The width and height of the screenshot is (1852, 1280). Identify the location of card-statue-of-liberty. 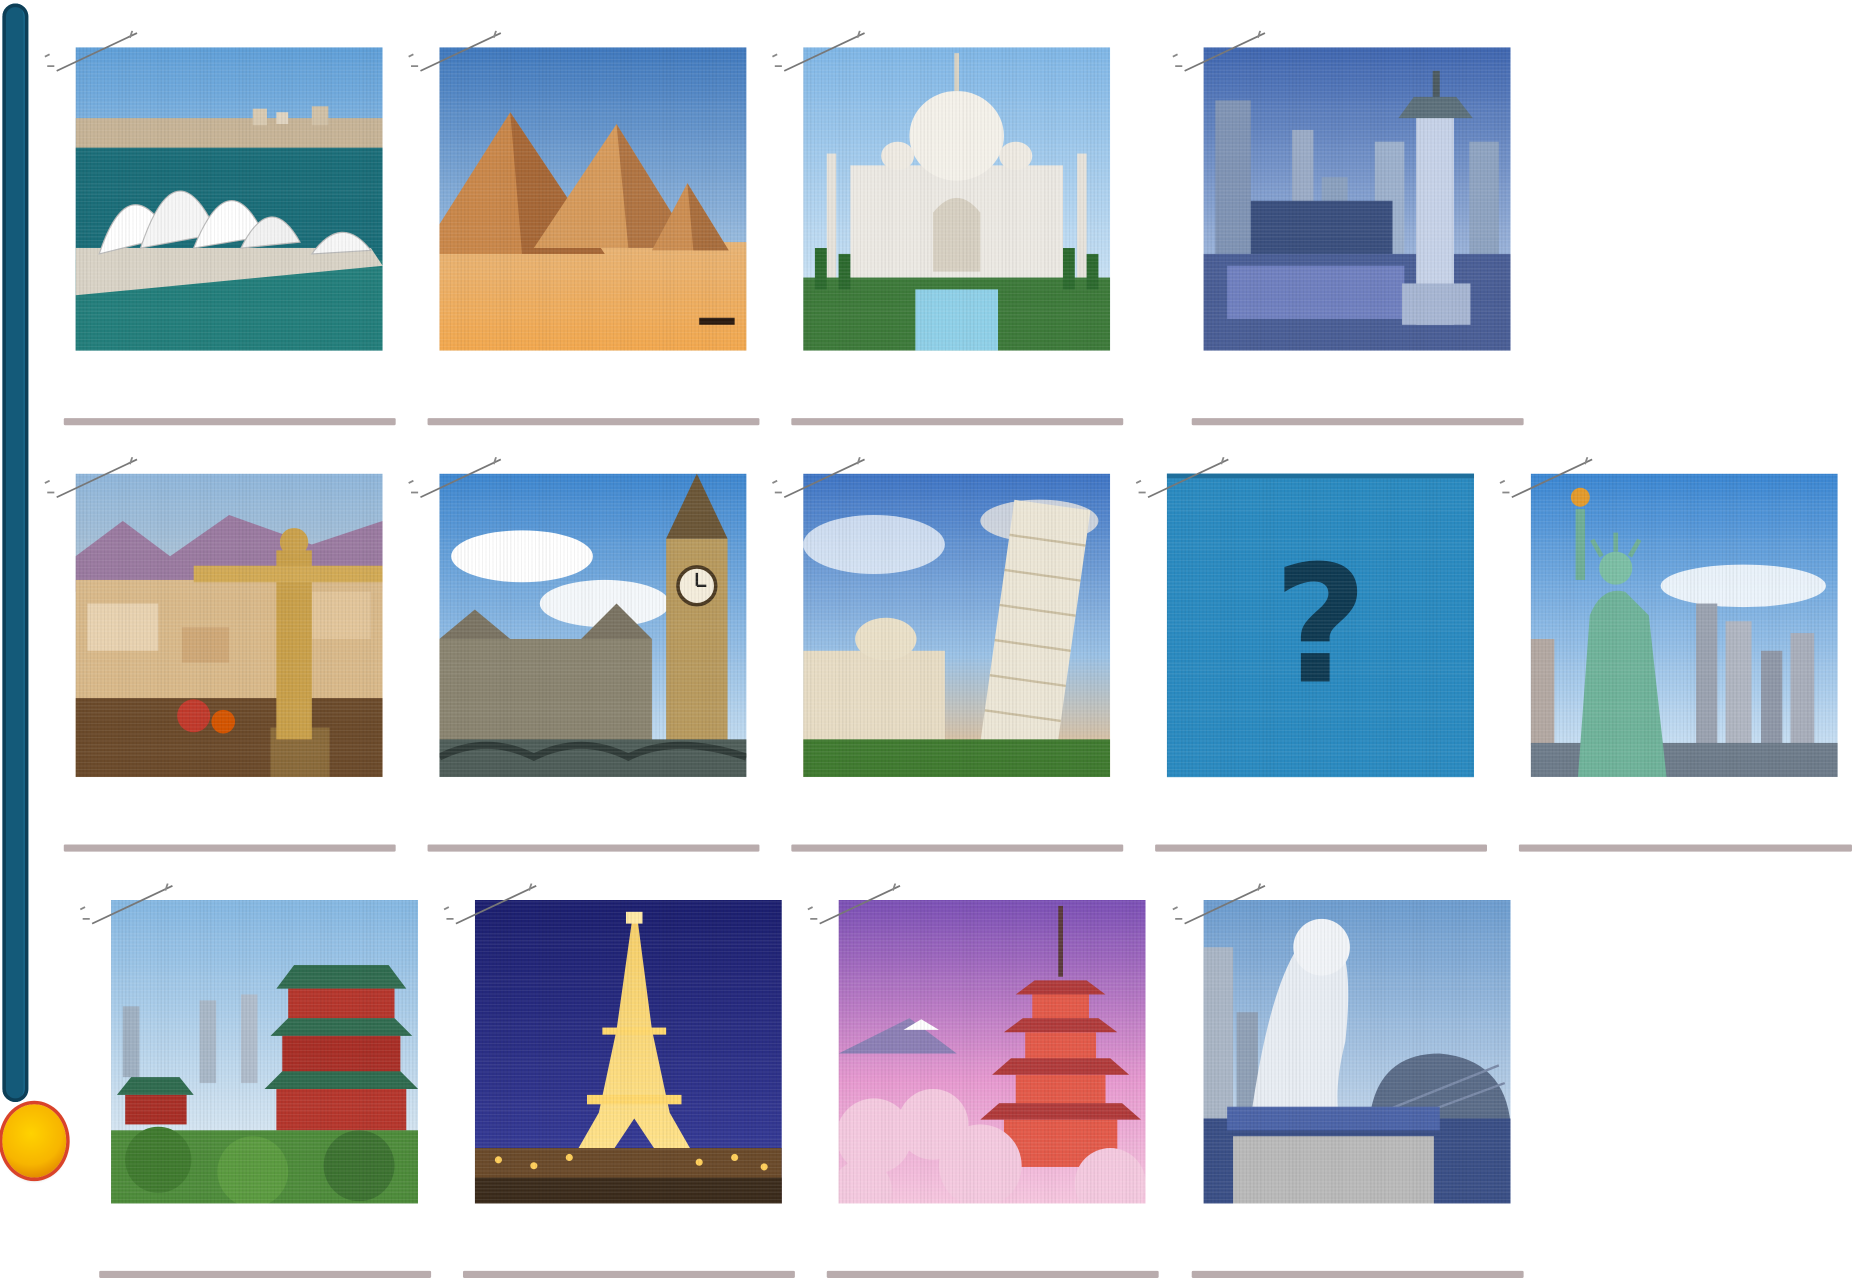
(1668, 617).